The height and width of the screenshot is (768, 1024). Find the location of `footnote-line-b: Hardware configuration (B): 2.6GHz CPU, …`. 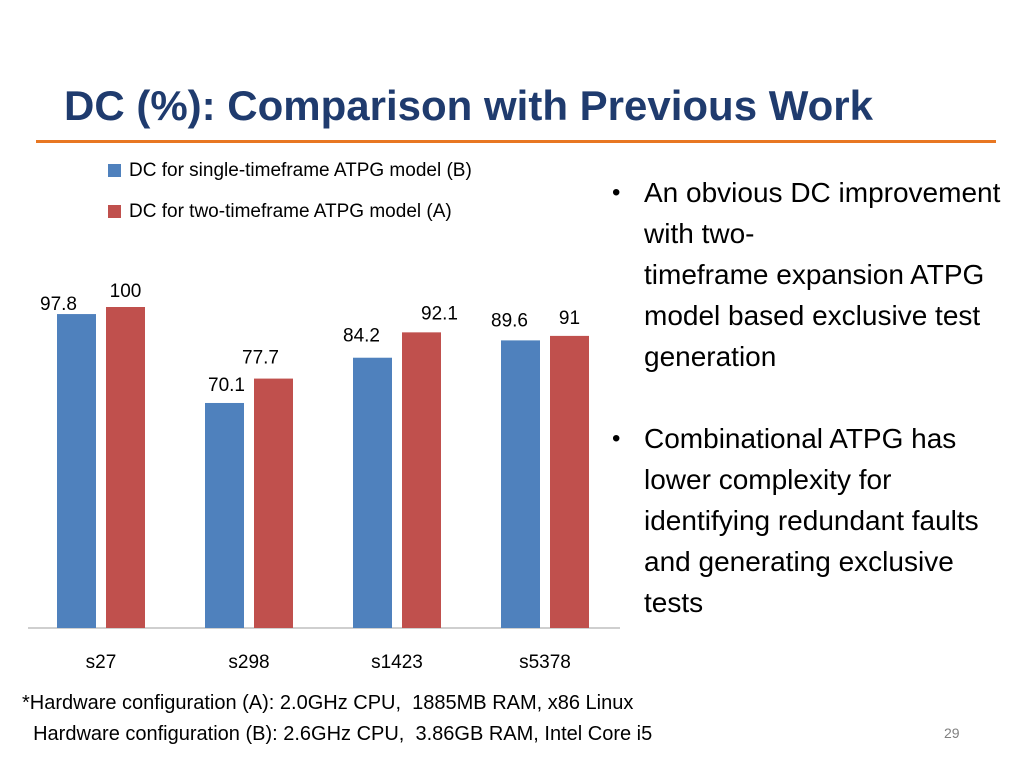

footnote-line-b: Hardware configuration (B): 2.6GHz CPU, … is located at coordinates (337, 734).